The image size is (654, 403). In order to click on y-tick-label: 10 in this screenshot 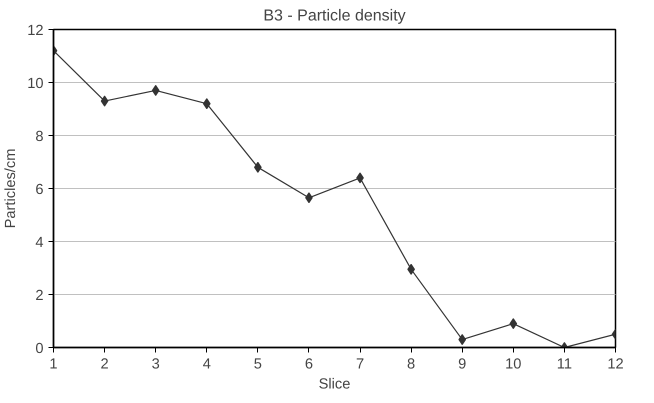, I will do `click(35, 84)`.